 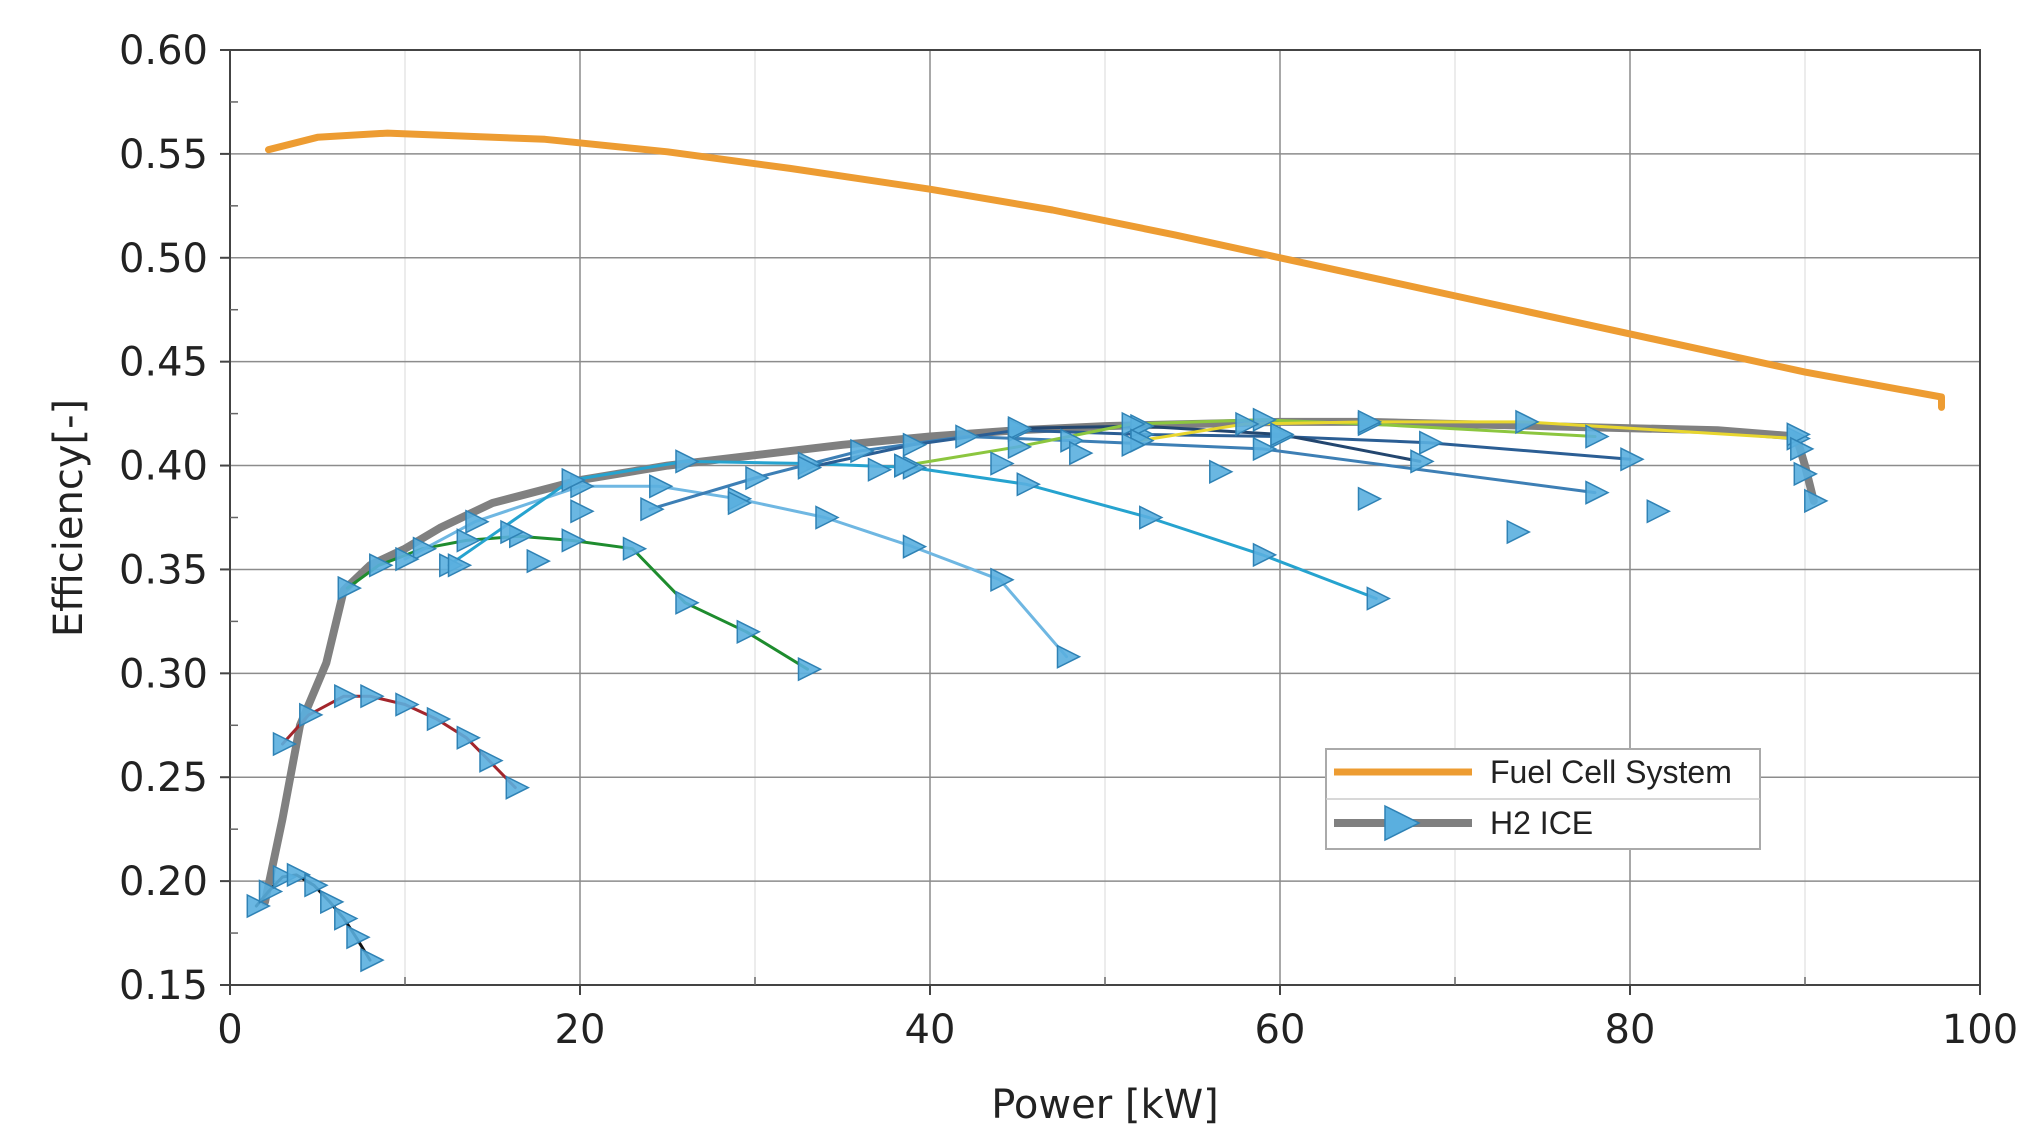 I want to click on x-tick-label: 60, so click(x=1280, y=1030).